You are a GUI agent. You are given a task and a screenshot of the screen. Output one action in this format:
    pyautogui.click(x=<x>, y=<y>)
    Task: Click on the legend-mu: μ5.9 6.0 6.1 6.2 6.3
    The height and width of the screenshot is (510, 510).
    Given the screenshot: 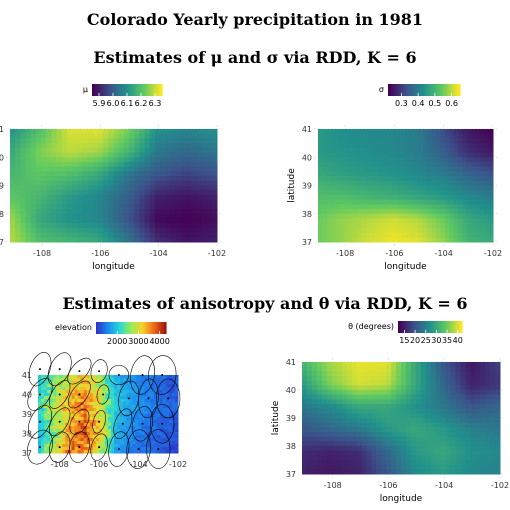 What is the action you would take?
    pyautogui.click(x=123, y=96)
    